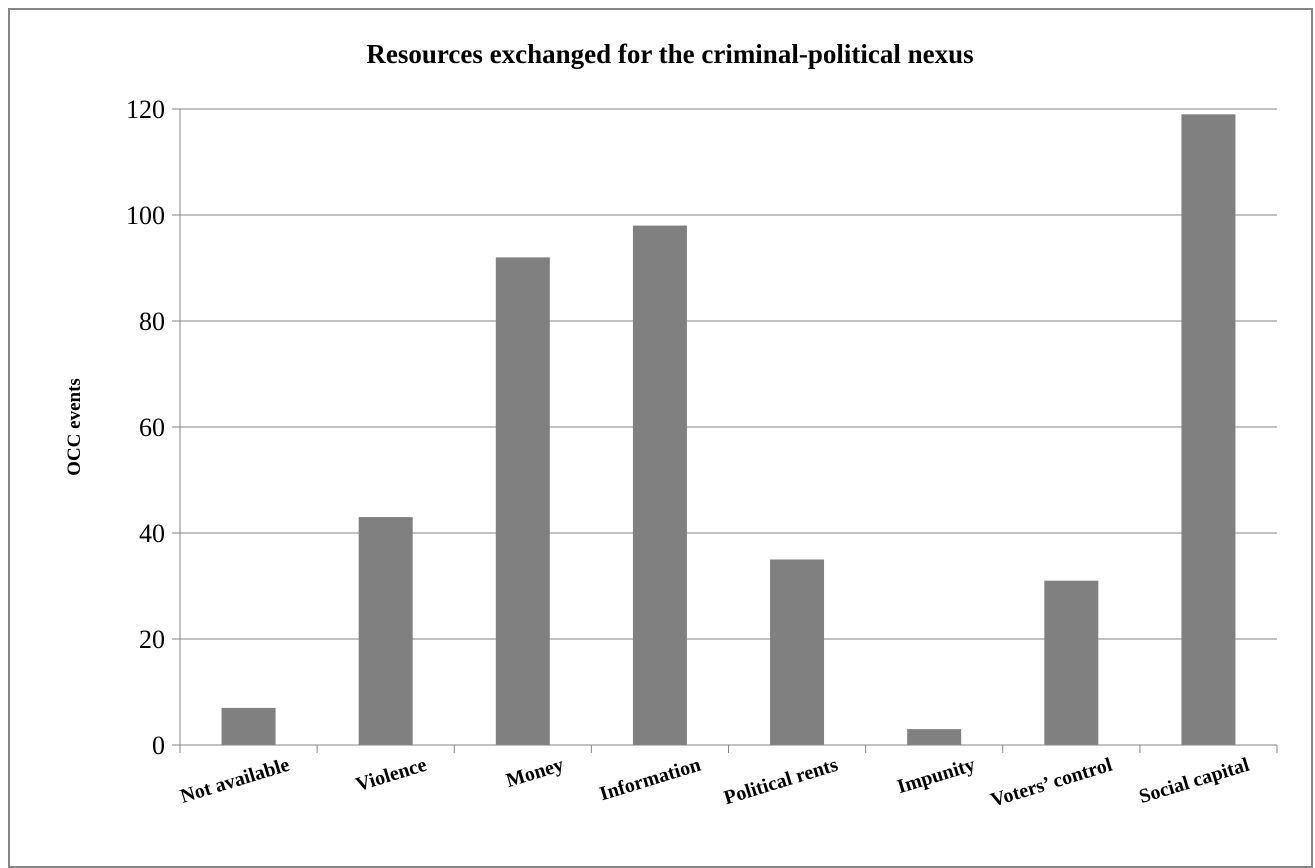  What do you see at coordinates (152, 321) in the screenshot?
I see `y-tick-label: 80` at bounding box center [152, 321].